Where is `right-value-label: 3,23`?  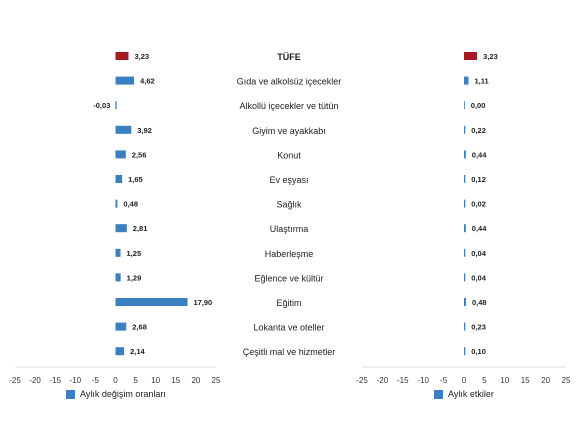 right-value-label: 3,23 is located at coordinates (490, 56).